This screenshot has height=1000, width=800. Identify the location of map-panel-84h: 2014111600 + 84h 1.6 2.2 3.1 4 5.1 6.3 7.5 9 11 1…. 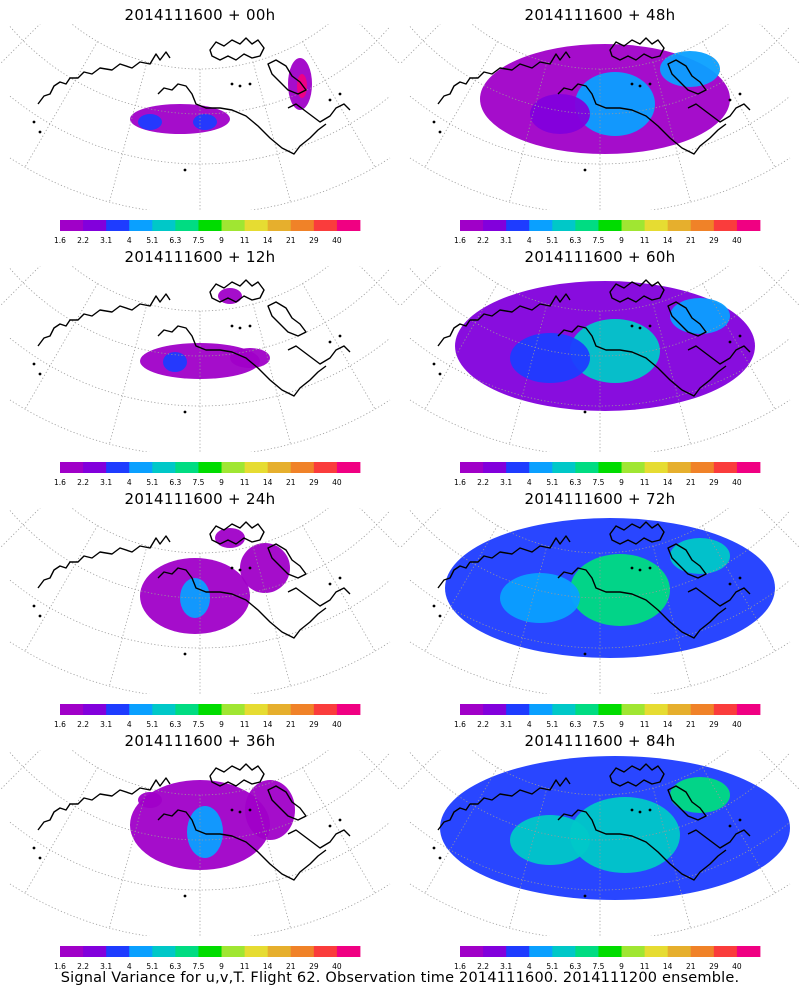
(600, 848).